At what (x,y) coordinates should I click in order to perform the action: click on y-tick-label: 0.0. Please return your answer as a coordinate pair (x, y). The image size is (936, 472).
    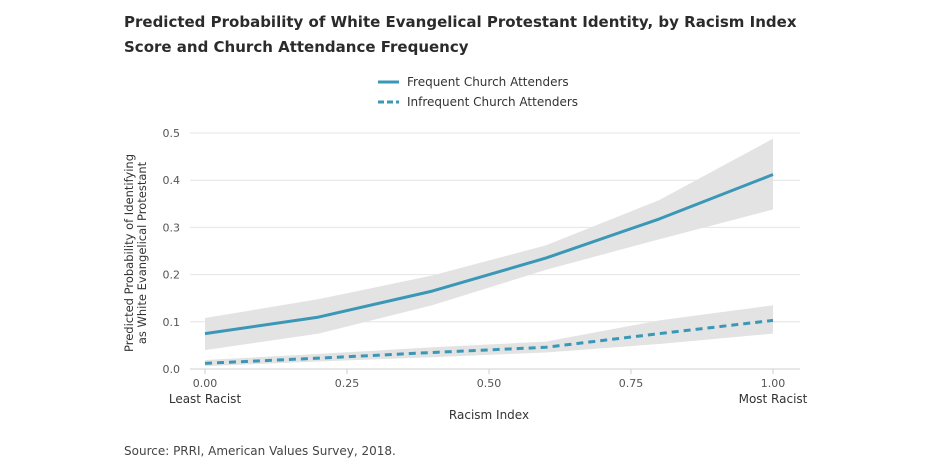
    Looking at the image, I should click on (172, 369).